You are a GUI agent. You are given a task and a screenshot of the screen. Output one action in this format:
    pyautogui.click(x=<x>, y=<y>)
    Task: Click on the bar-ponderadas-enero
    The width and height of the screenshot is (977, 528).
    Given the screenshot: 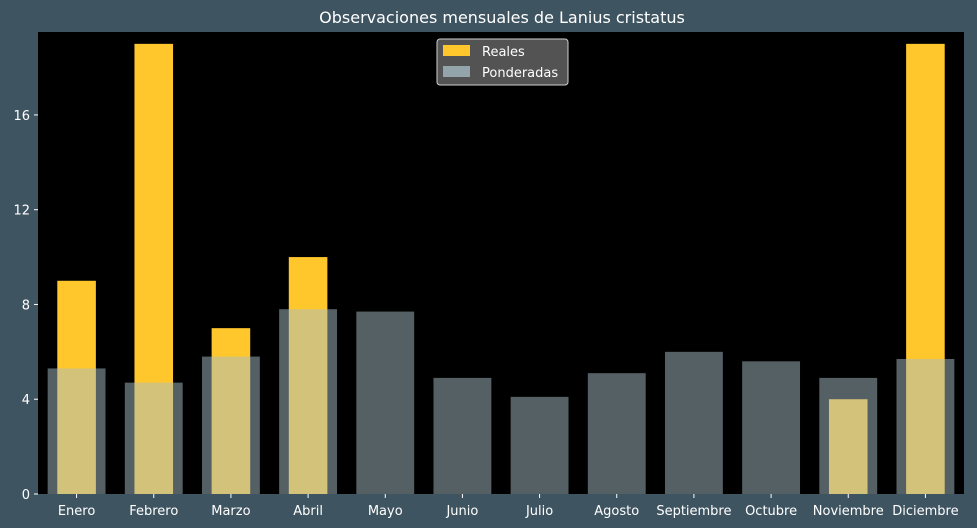 What is the action you would take?
    pyautogui.click(x=76, y=431)
    